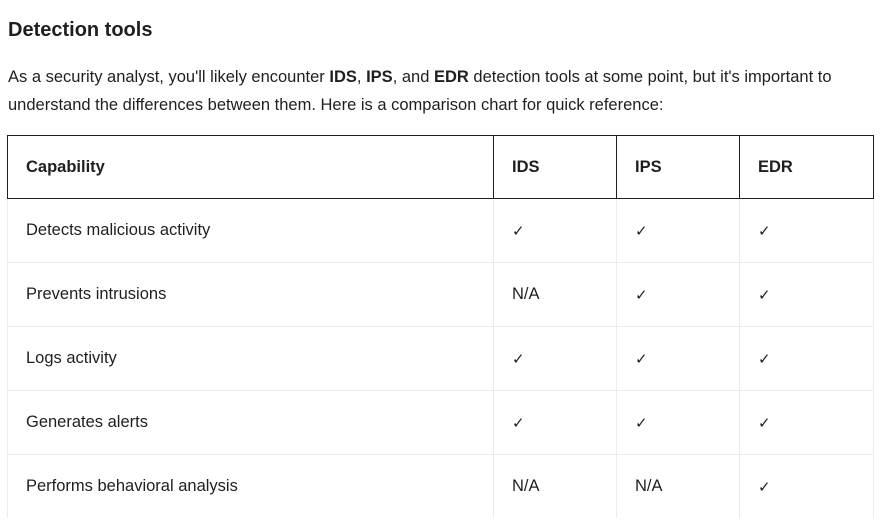 The width and height of the screenshot is (886, 529). I want to click on header-edr: EDR, so click(806, 167).